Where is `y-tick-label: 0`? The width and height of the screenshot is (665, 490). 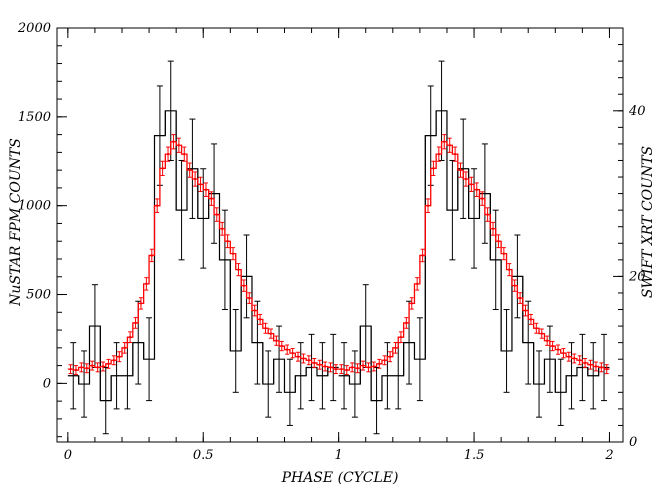 y-tick-label: 0 is located at coordinates (47, 383).